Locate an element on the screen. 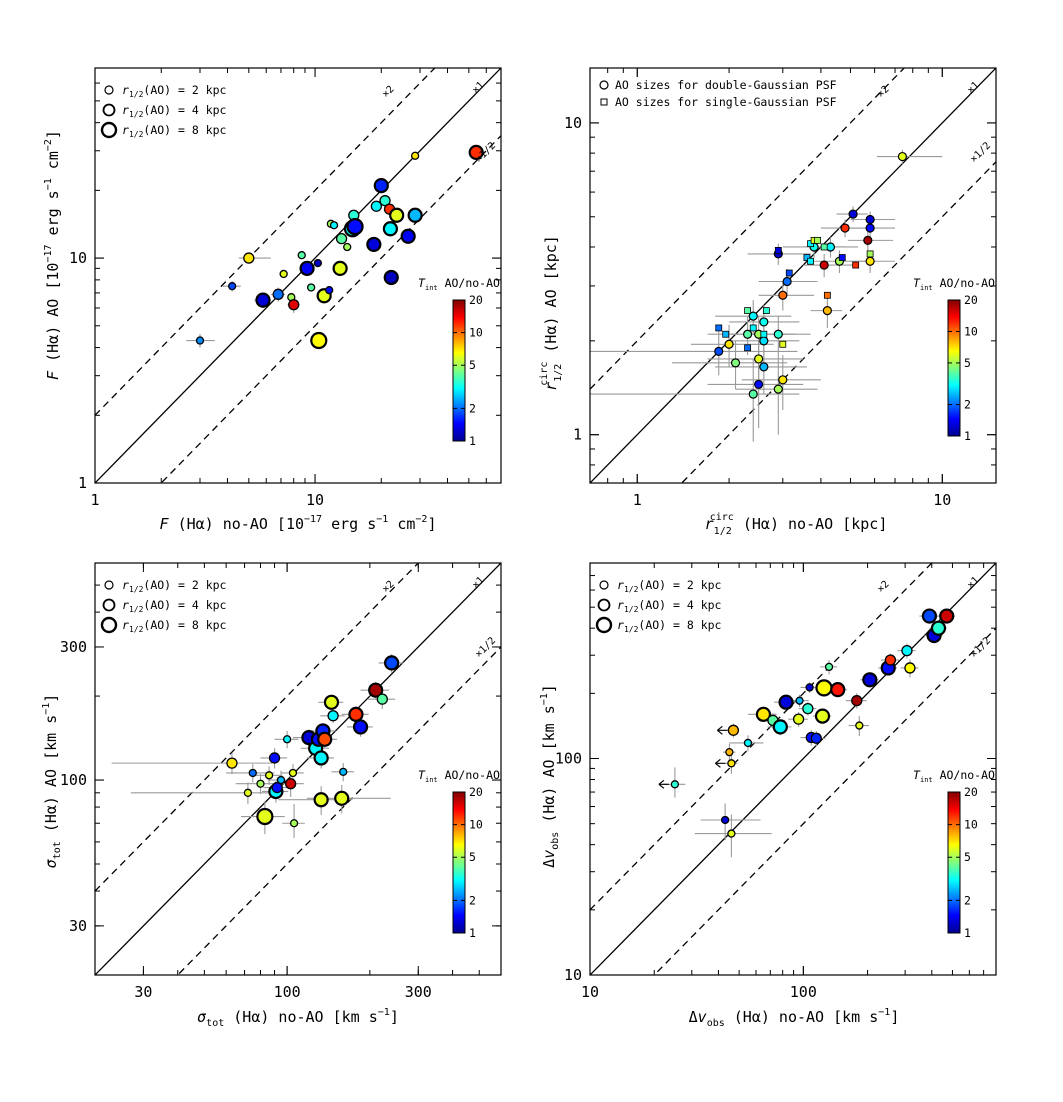  sigma-frame is located at coordinates (298, 769).